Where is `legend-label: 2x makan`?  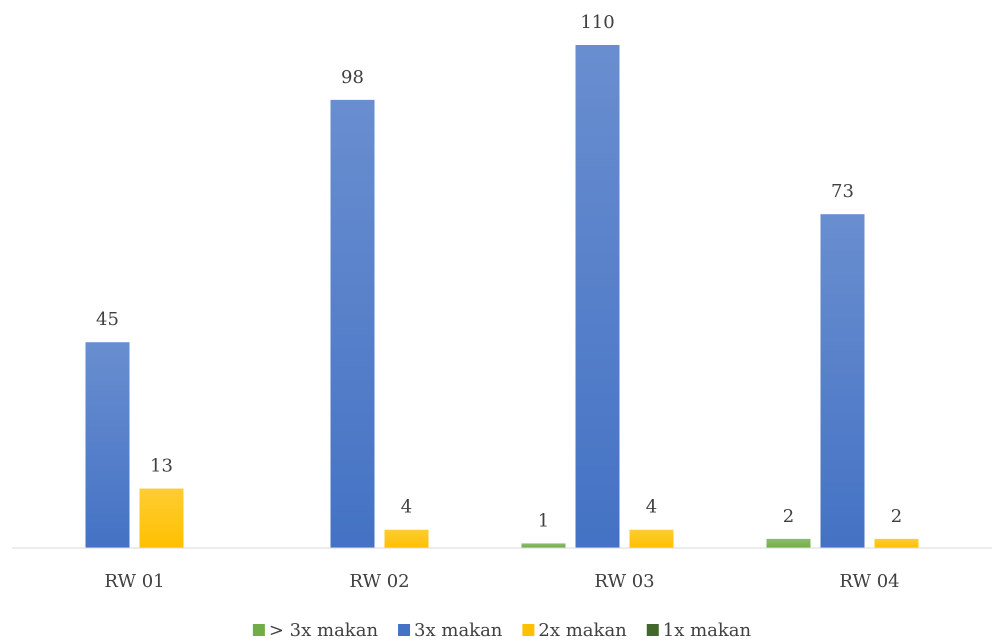
legend-label: 2x makan is located at coordinates (582, 630).